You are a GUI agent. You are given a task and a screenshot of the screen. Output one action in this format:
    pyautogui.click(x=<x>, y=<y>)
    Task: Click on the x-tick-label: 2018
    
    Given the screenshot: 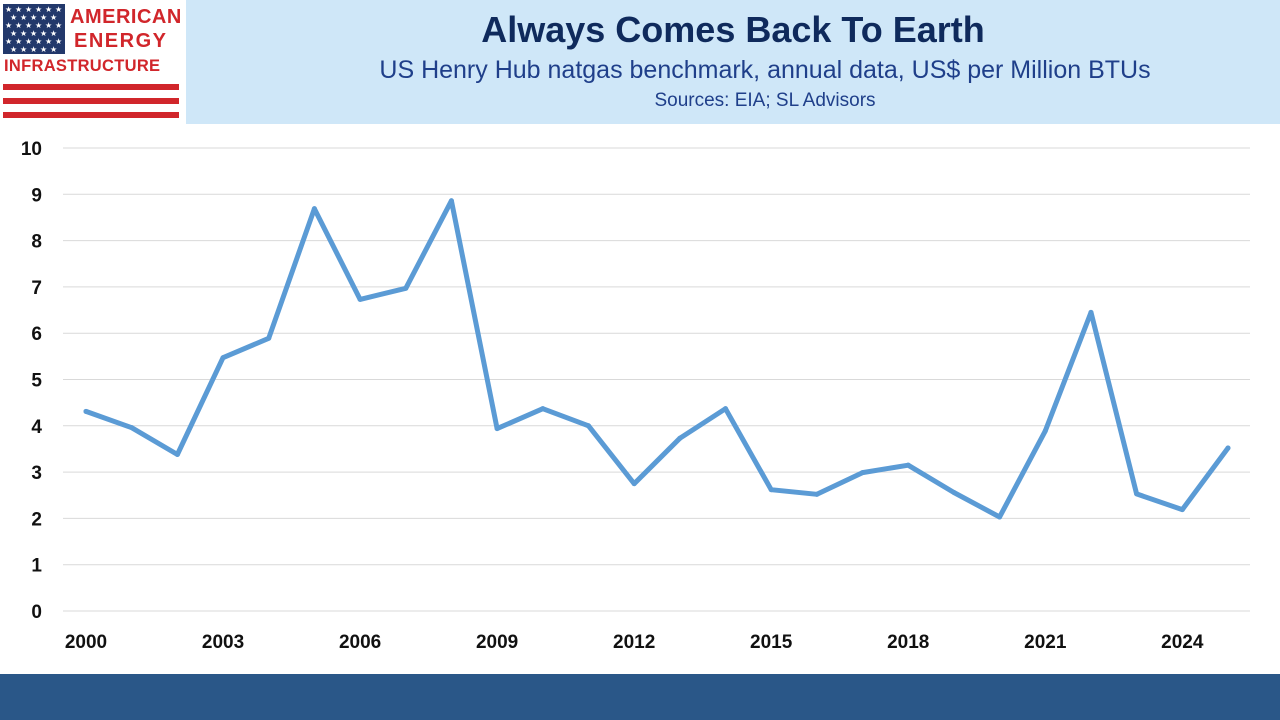 What is the action you would take?
    pyautogui.click(x=908, y=642)
    